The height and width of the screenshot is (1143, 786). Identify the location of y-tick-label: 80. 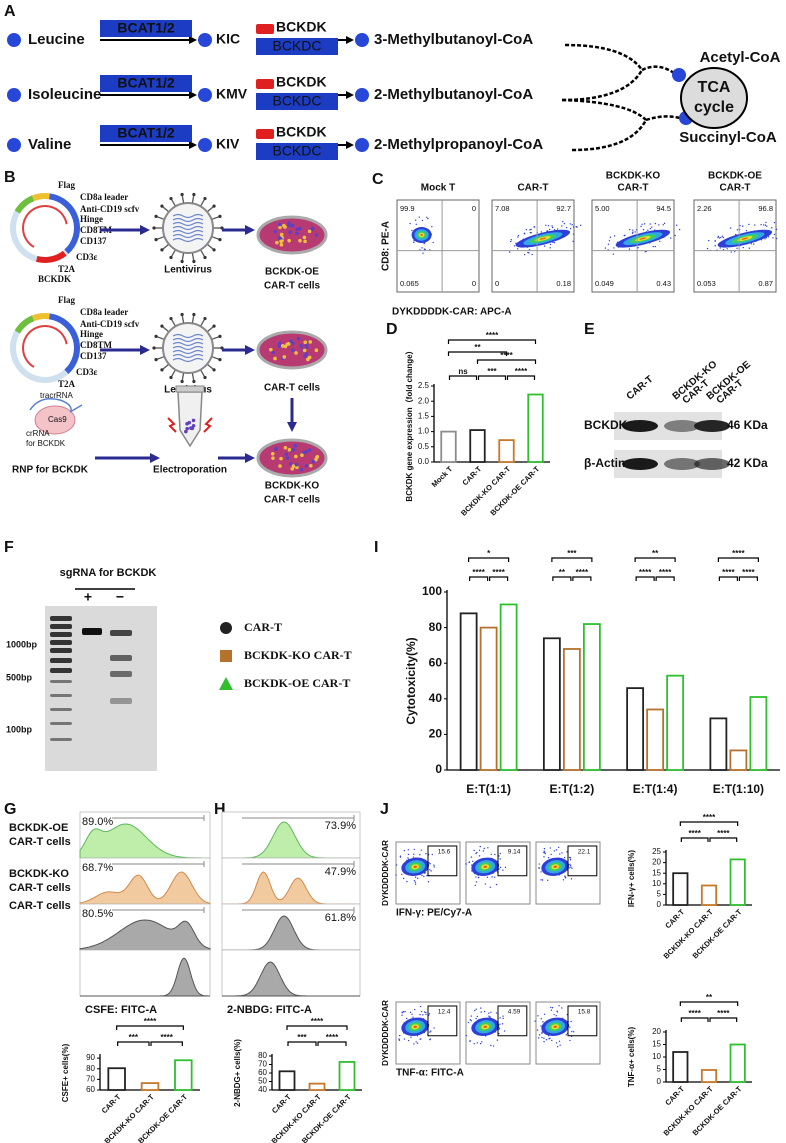
(90, 1068).